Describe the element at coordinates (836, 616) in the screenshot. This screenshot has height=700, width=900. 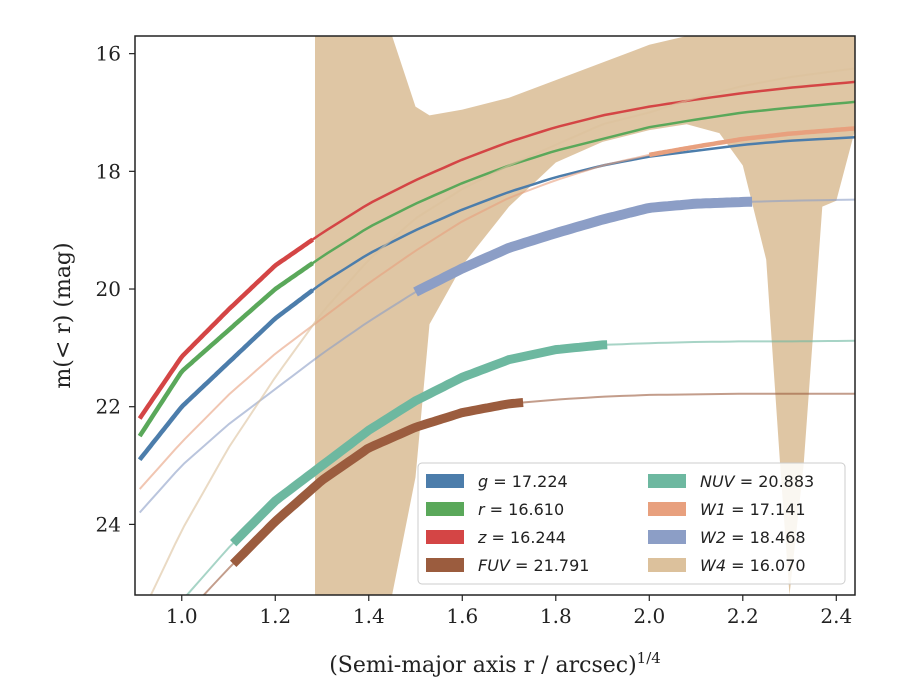
I see `x-tick-label: 2.4` at that location.